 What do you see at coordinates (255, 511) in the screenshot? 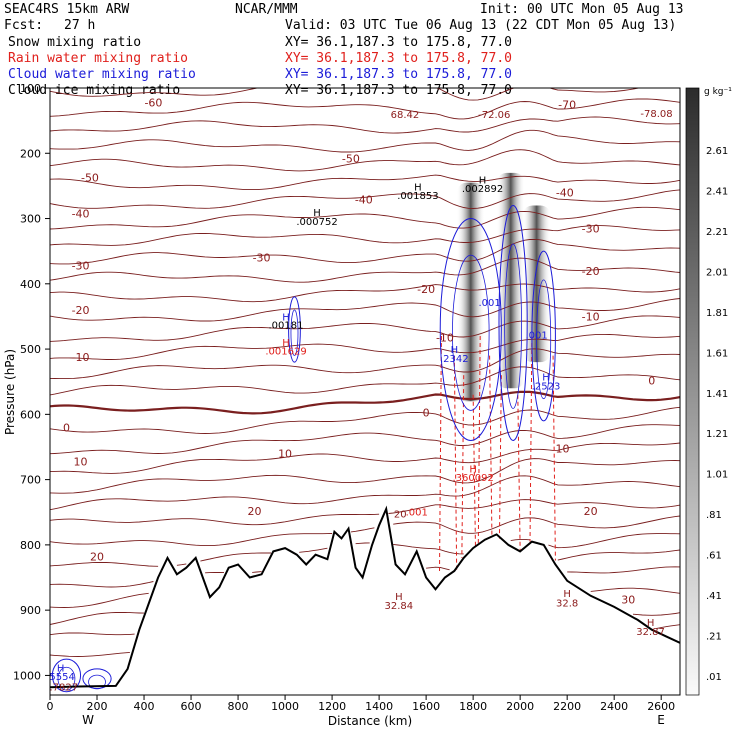
I see `contour-value-label: 20` at bounding box center [255, 511].